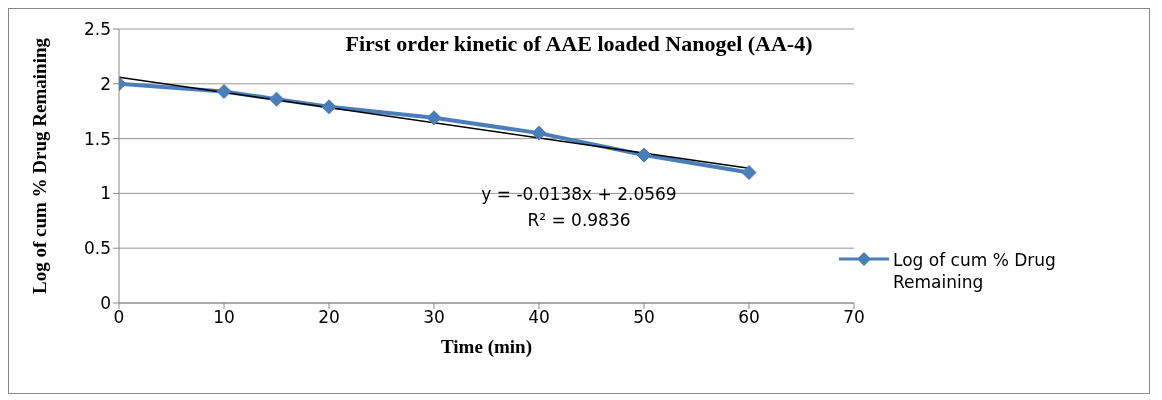 This screenshot has height=400, width=1162. Describe the element at coordinates (119, 317) in the screenshot. I see `x-tick-label: 0` at that location.